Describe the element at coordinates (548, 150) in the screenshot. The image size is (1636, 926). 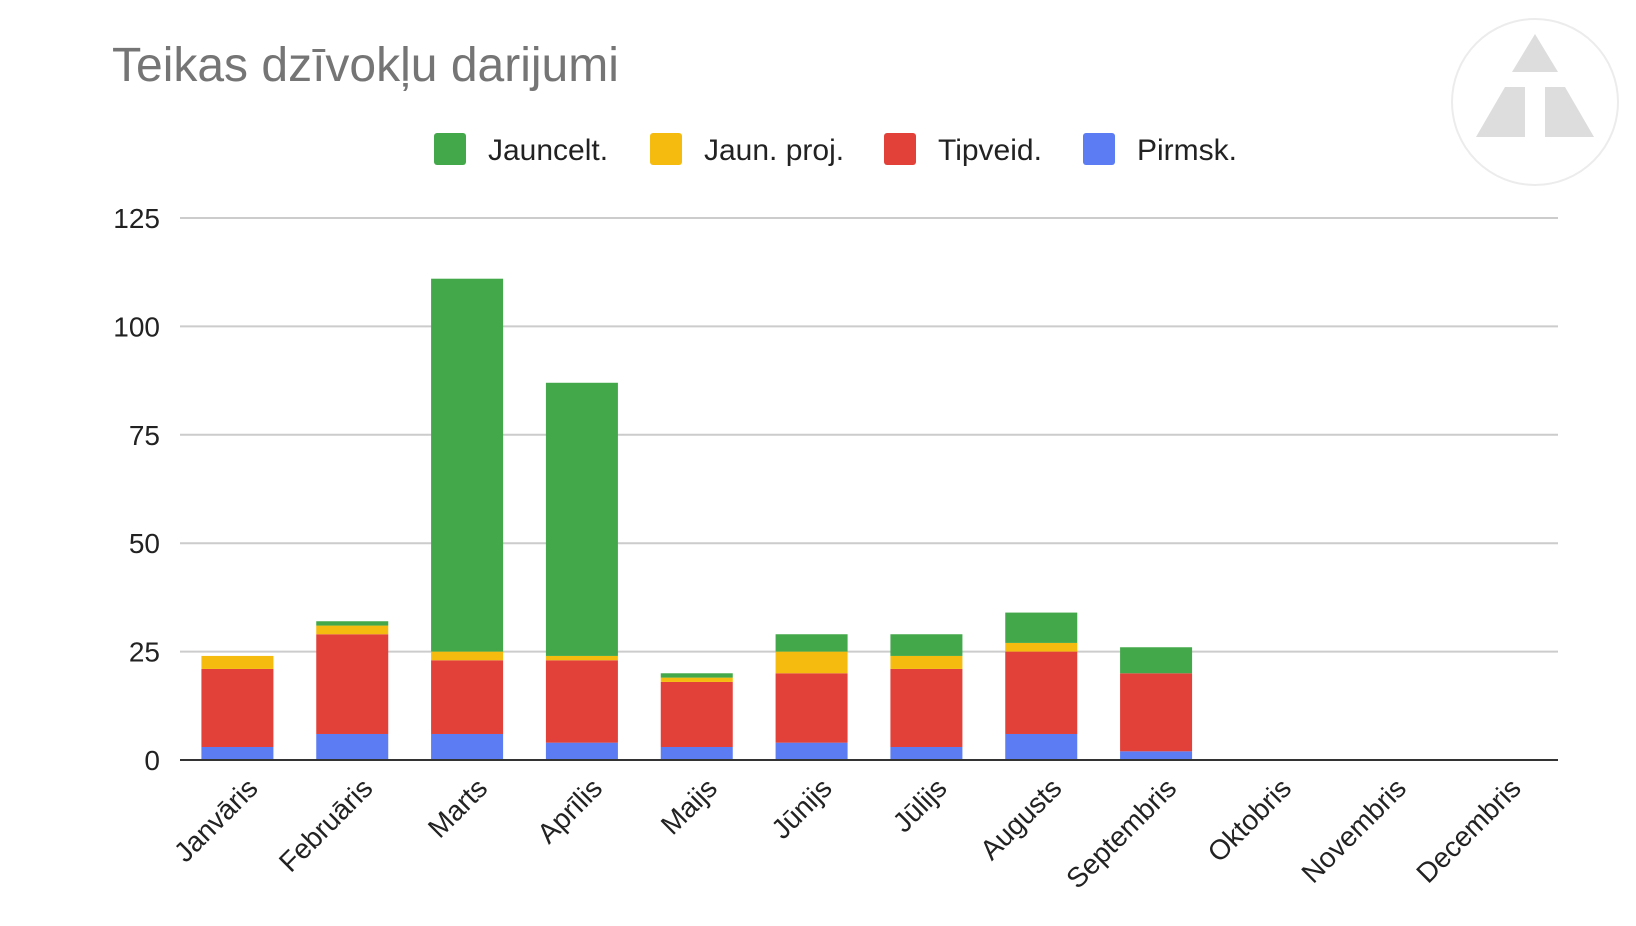
I see `legend-label: Jauncelt.` at that location.